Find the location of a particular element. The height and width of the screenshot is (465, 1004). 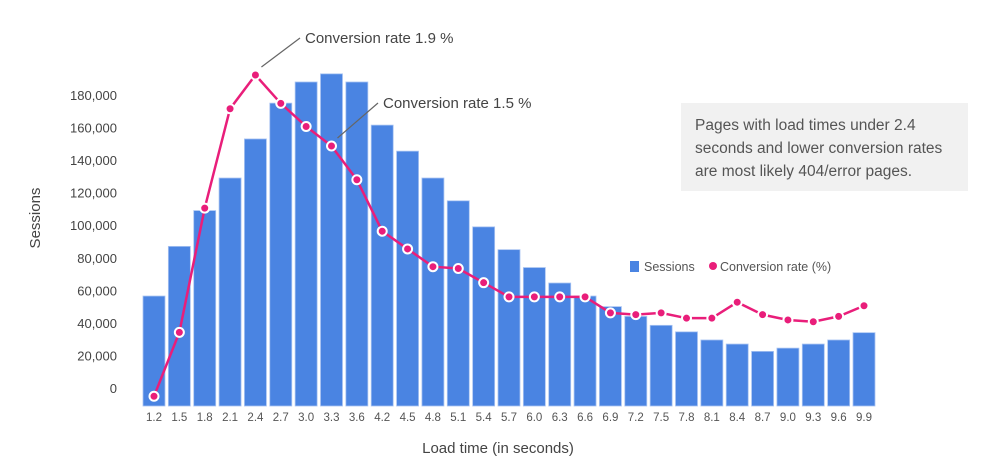

y-tick-label: 60,000 is located at coordinates (97, 290).